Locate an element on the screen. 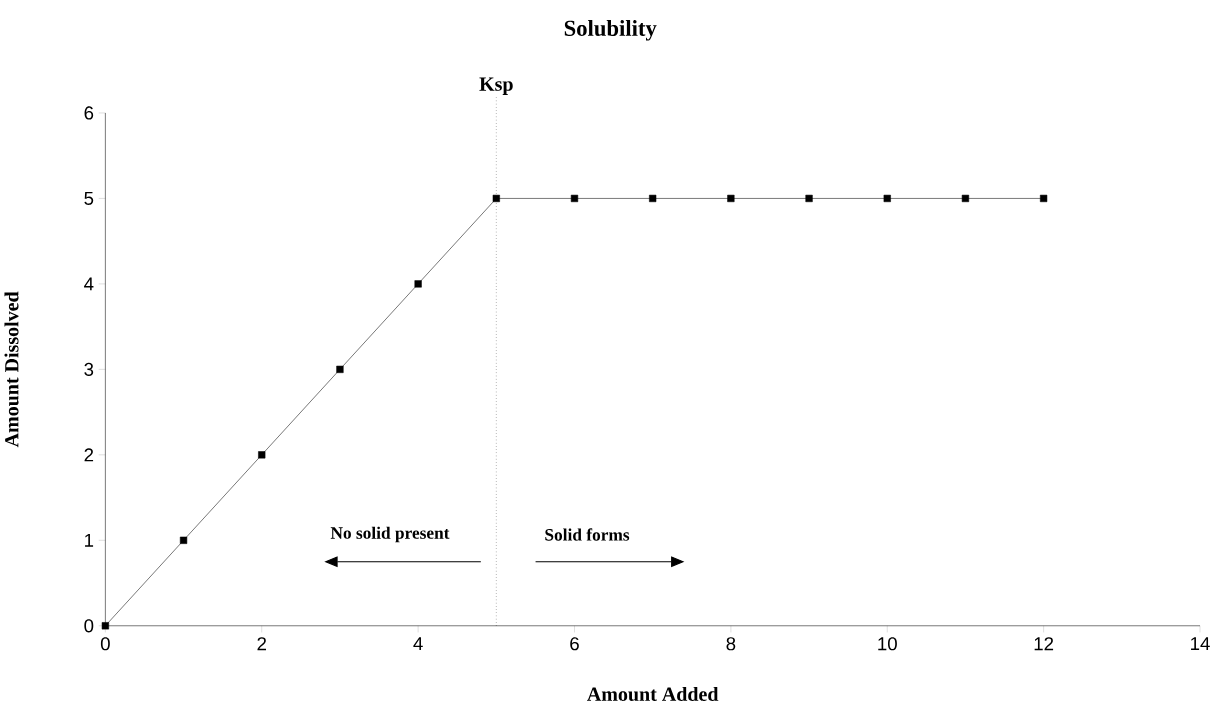 The height and width of the screenshot is (713, 1220). chart-title: Solubility is located at coordinates (610, 30).